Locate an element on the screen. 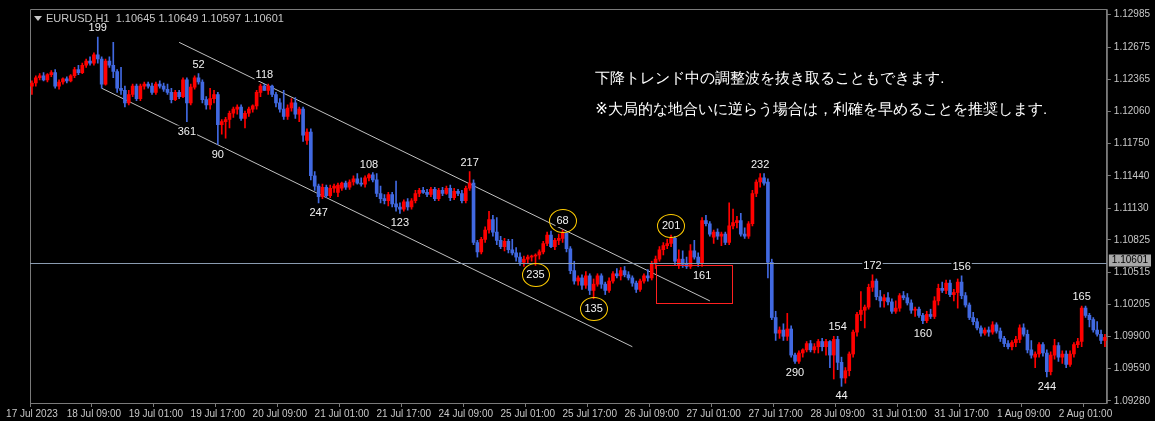 The image size is (1155, 421). annotation: 172 is located at coordinates (872, 264).